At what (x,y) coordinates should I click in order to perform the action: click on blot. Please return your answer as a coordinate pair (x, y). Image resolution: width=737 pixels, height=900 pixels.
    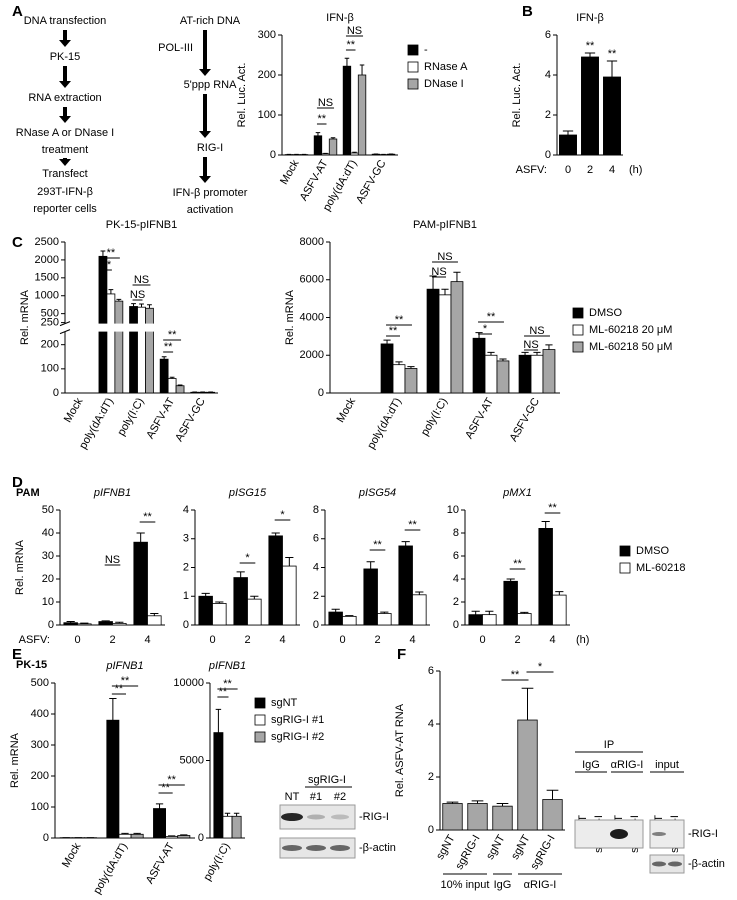
    Looking at the image, I should click on (667, 864).